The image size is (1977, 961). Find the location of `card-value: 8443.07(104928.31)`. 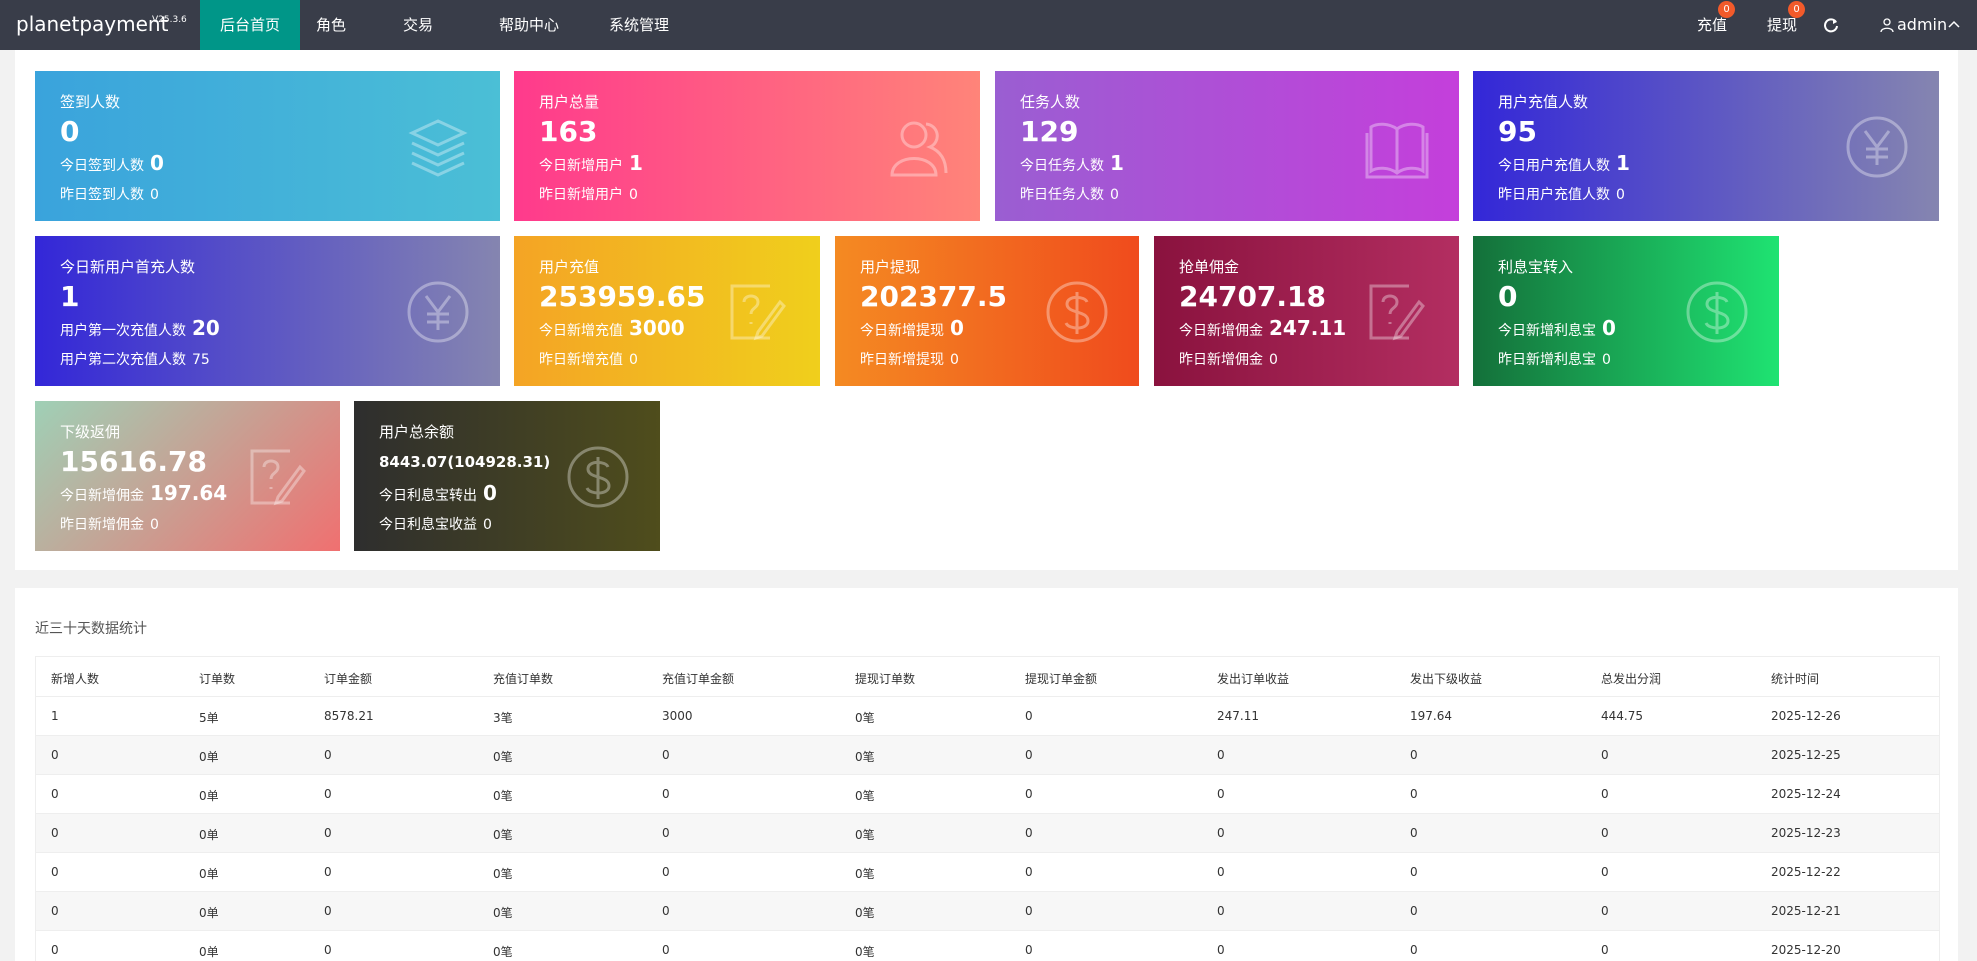

card-value: 8443.07(104928.31) is located at coordinates (465, 462).